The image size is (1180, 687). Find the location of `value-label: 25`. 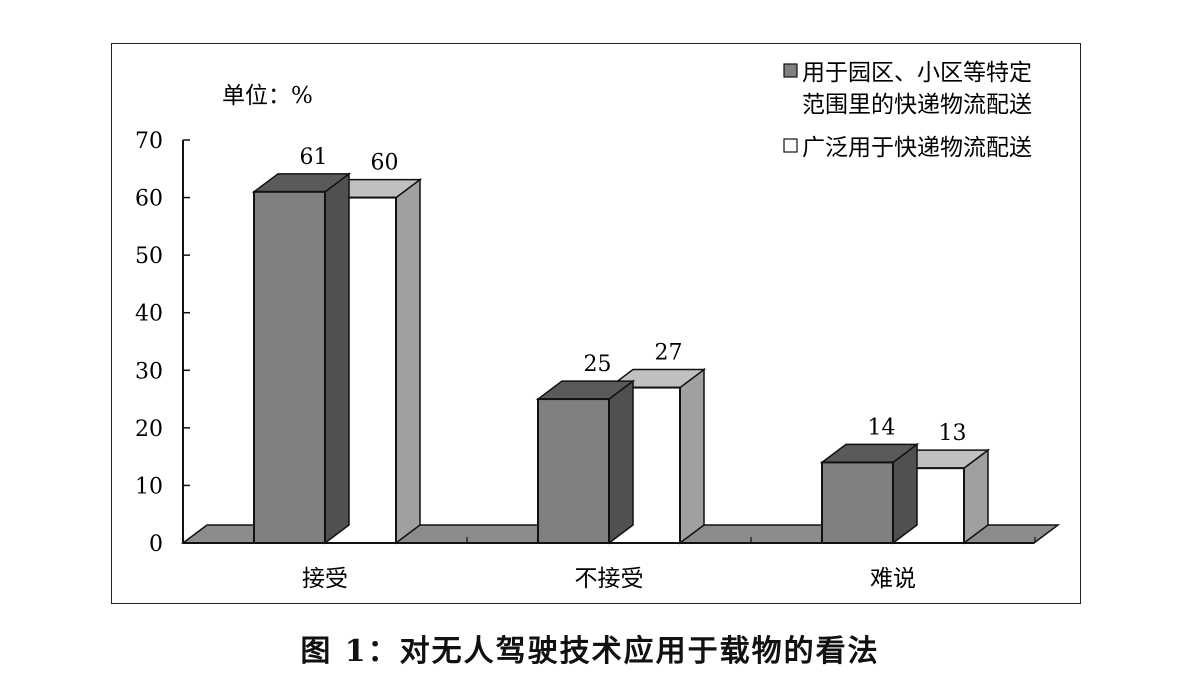

value-label: 25 is located at coordinates (598, 364).